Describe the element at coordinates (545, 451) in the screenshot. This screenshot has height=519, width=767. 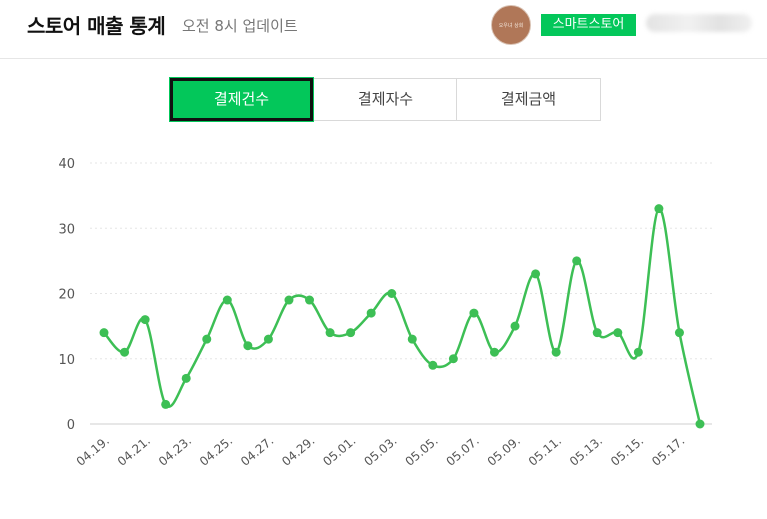
I see `x-tick-label: 05.11.` at that location.